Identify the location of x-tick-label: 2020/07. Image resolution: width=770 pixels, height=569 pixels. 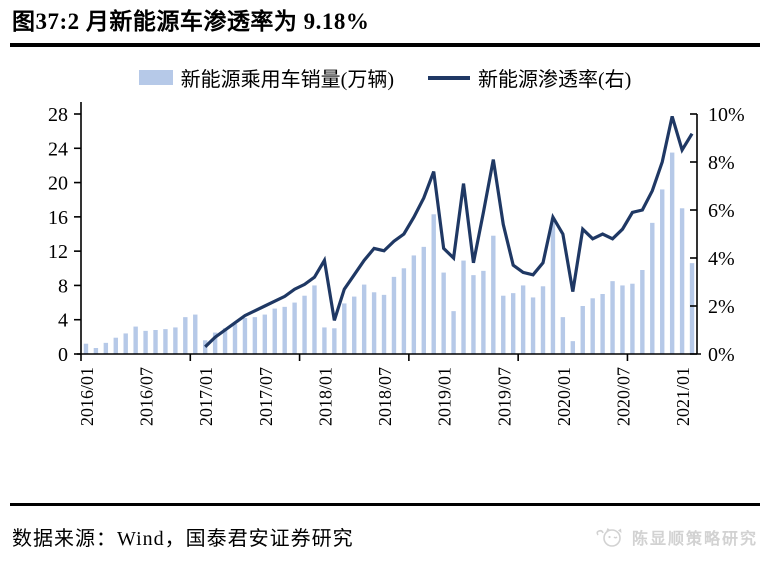
(623, 396).